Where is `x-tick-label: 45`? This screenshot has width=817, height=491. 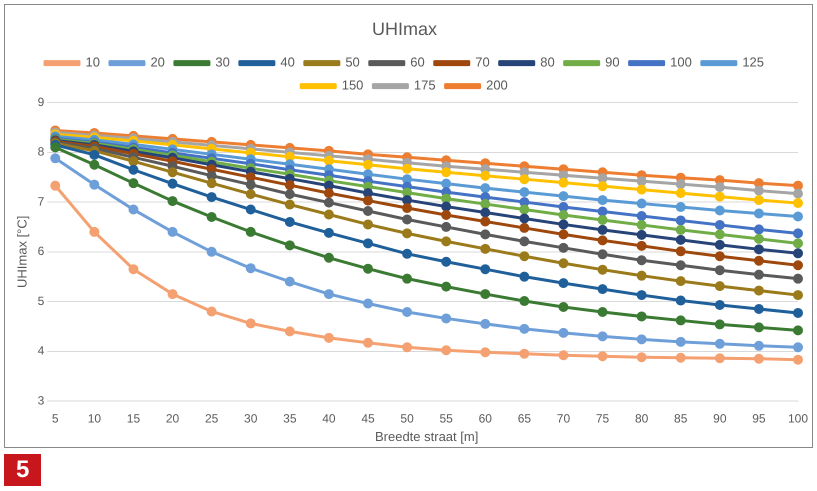 x-tick-label: 45 is located at coordinates (368, 419).